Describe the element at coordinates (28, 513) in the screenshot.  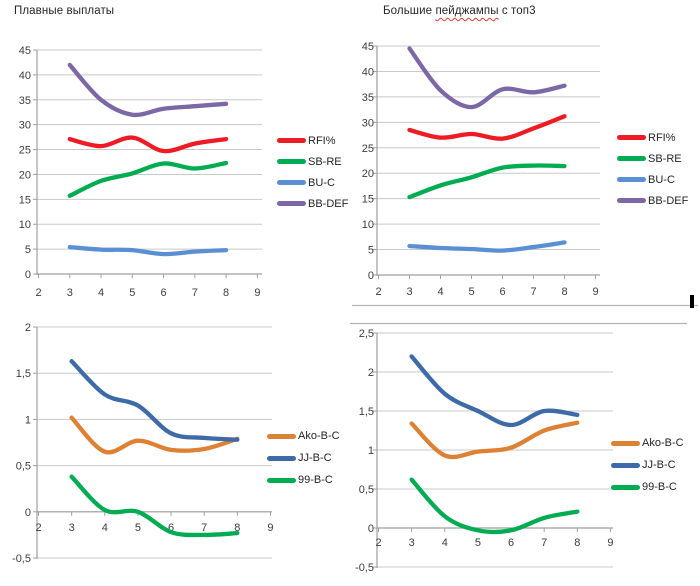
I see `y-axis-label: 0` at that location.